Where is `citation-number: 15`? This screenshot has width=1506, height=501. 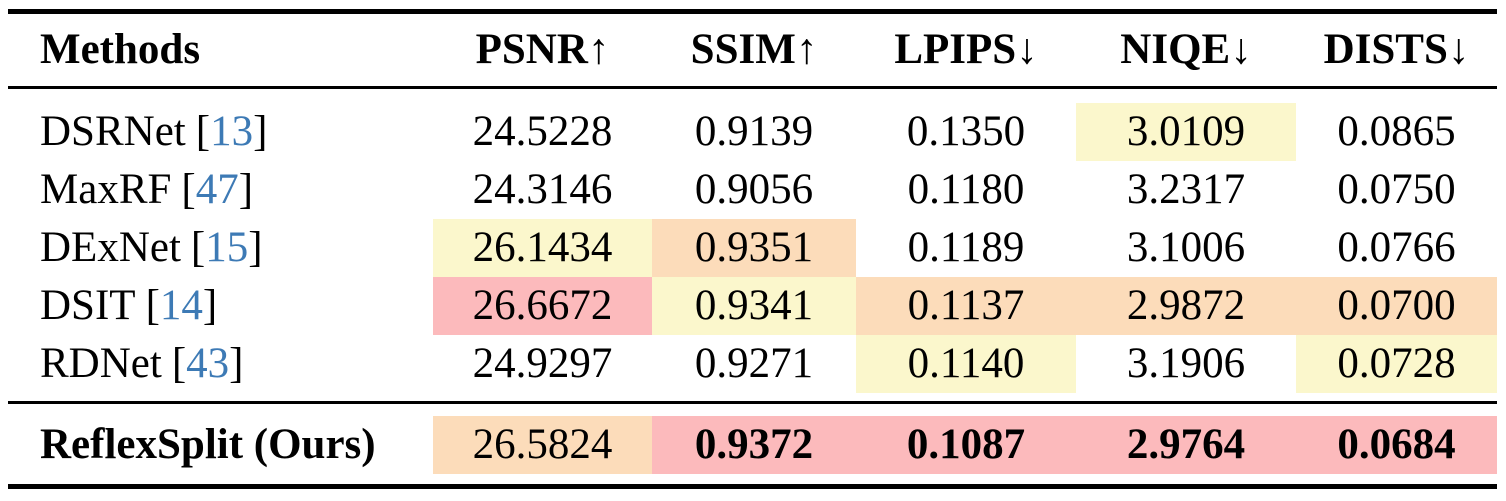 citation-number: 15 is located at coordinates (227, 247).